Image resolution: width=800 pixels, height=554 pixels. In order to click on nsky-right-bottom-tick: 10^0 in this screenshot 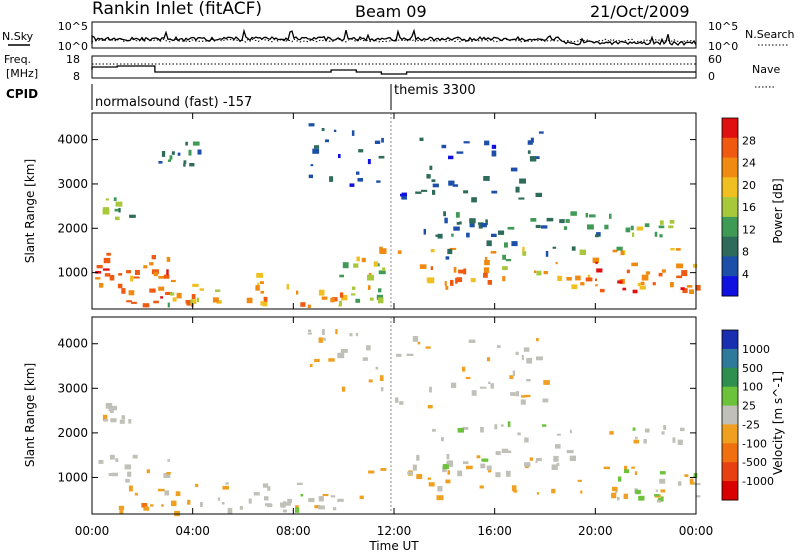, I will do `click(723, 46)`.